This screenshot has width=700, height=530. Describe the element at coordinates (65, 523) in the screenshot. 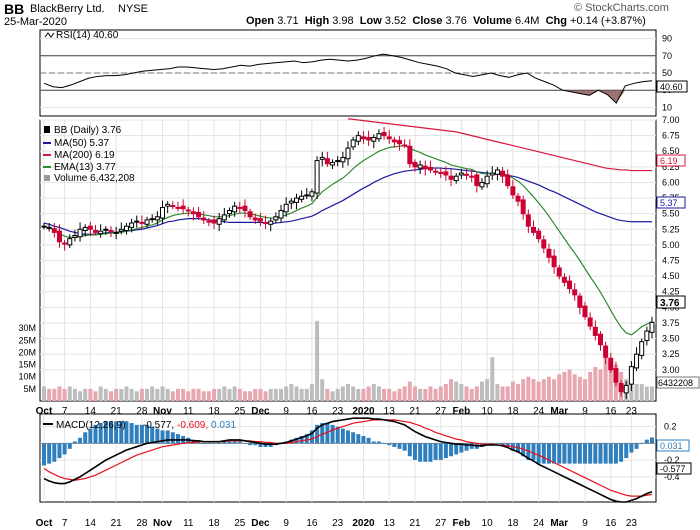

I see `macd-x-tick-label: 7` at that location.